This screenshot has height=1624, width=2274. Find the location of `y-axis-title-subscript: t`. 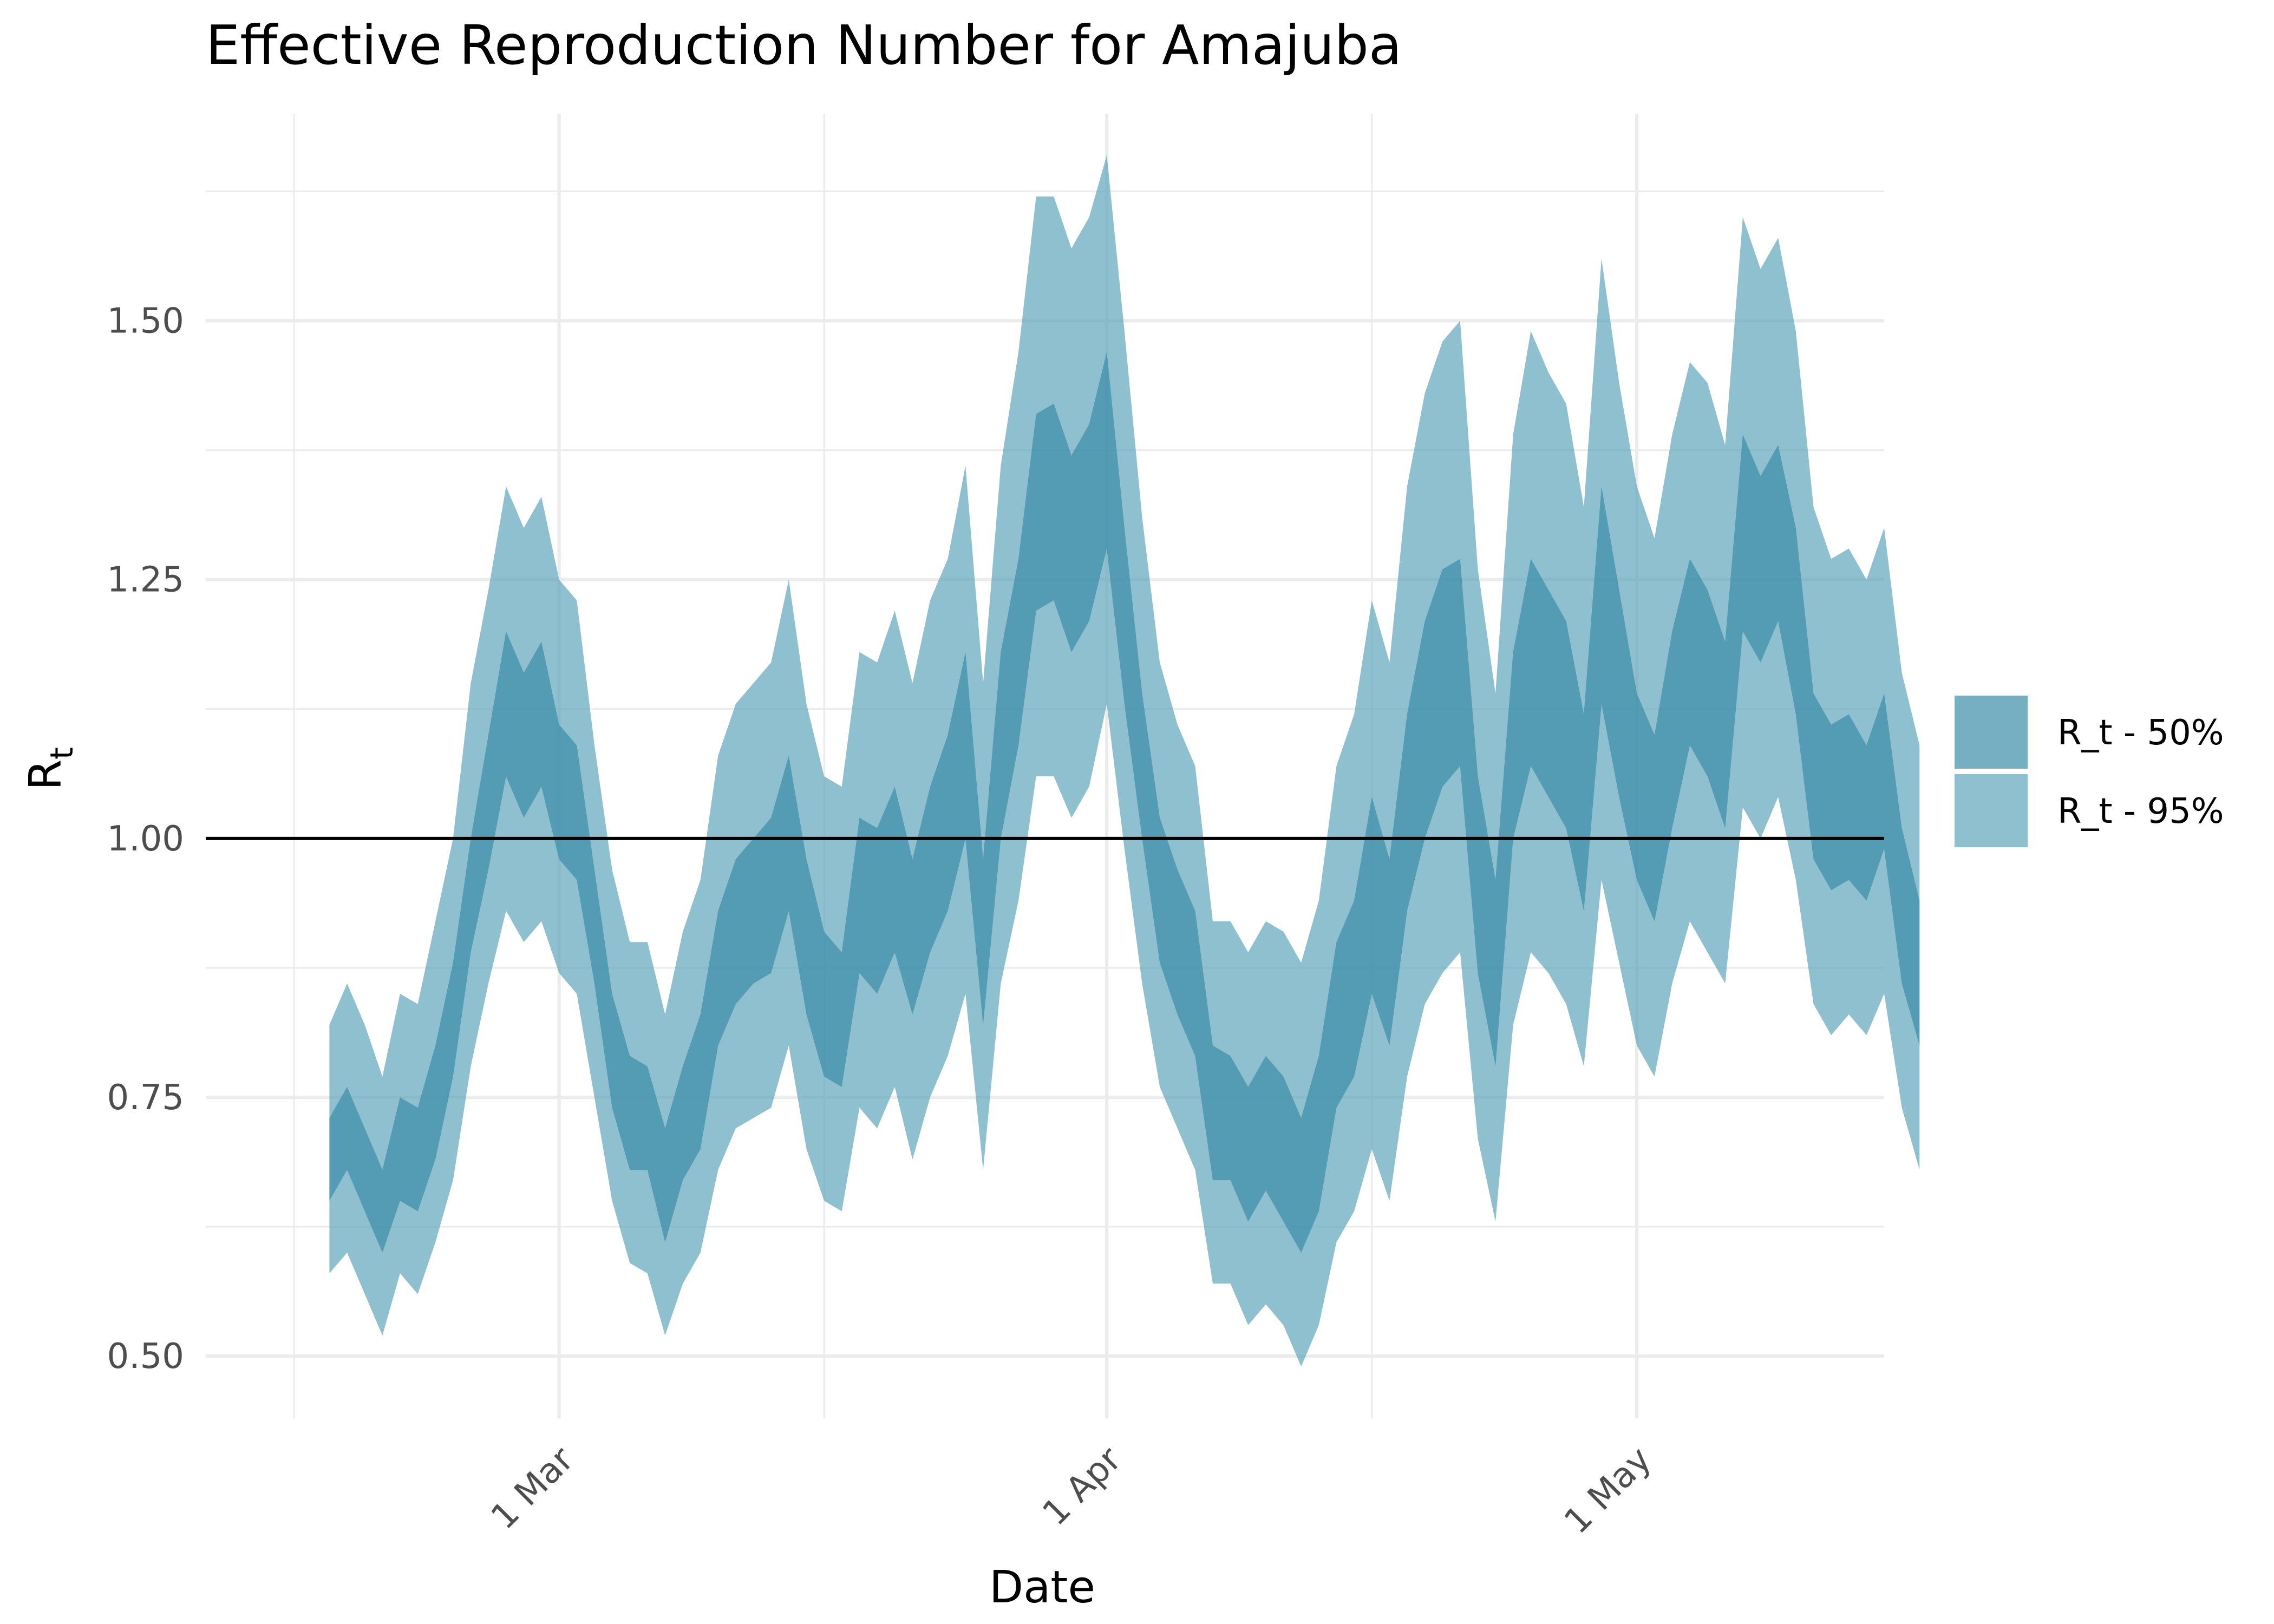

y-axis-title-subscript: t is located at coordinates (62, 753).